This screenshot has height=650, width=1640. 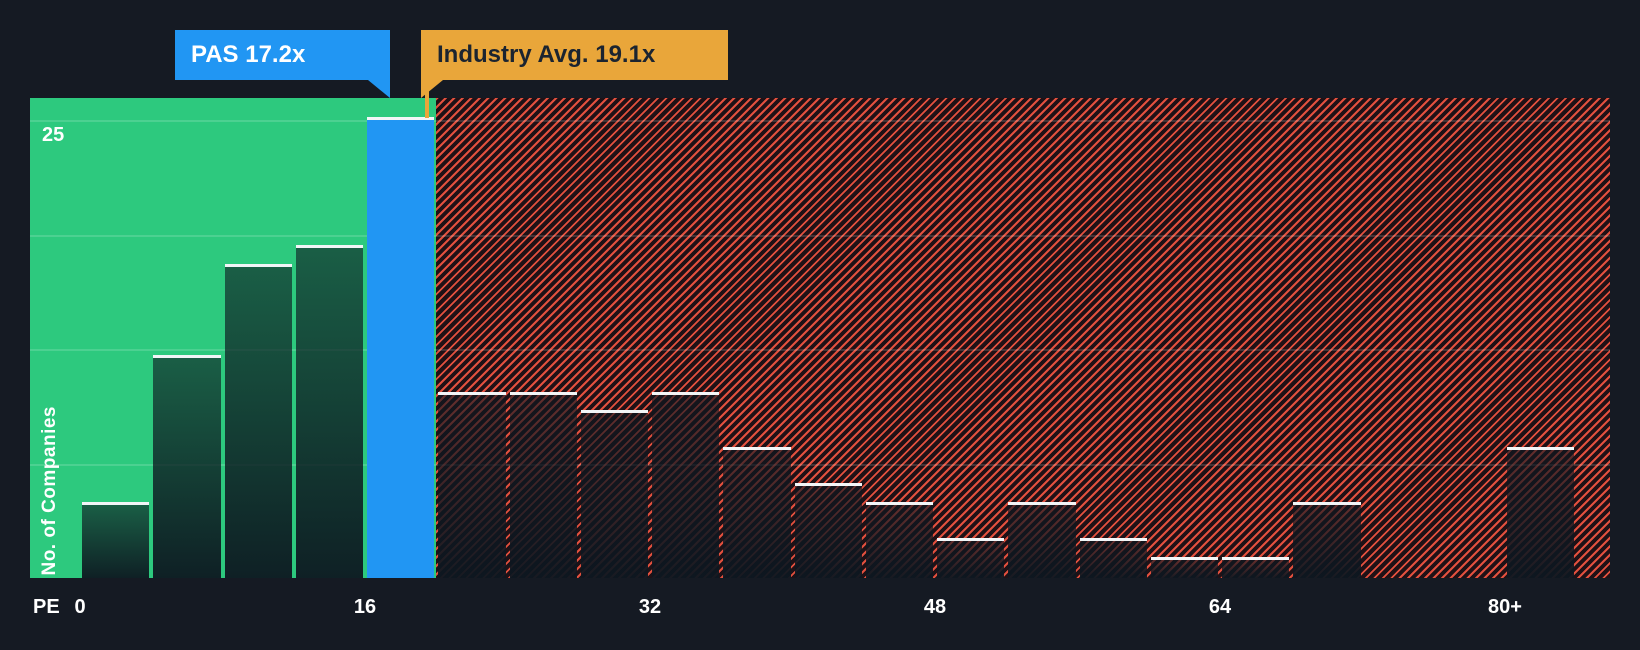 What do you see at coordinates (248, 54) in the screenshot?
I see `company-pe-tooltip-label: PAS 17.2x` at bounding box center [248, 54].